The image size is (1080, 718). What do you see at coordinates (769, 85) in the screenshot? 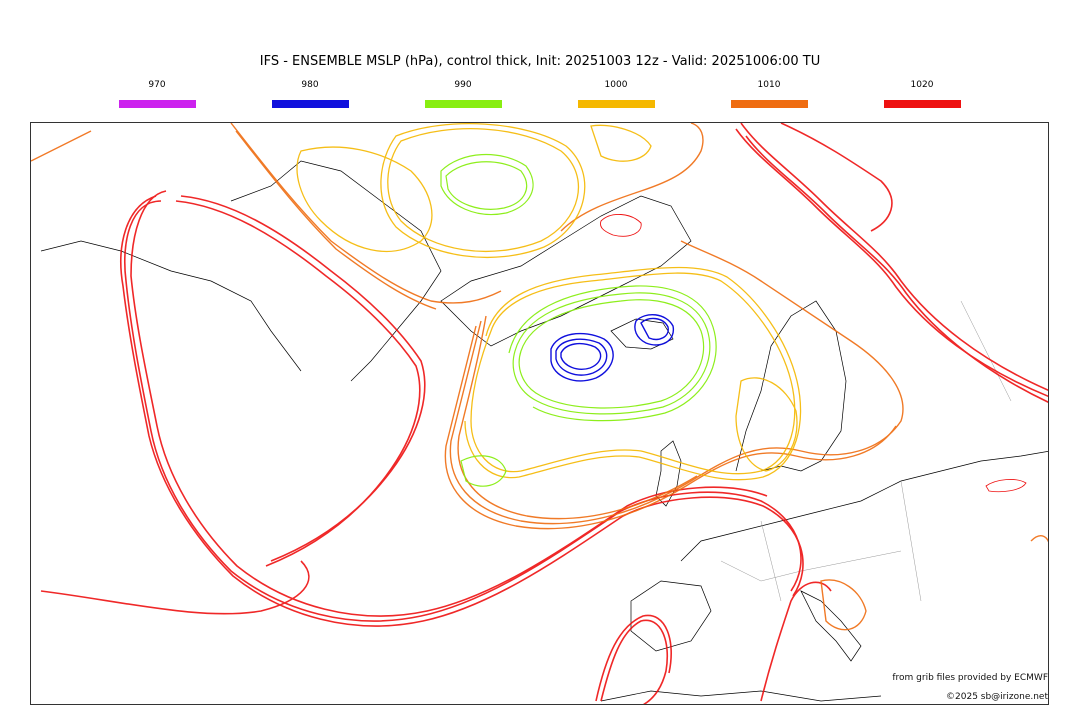
I see `legend-label: 1010` at bounding box center [769, 85].